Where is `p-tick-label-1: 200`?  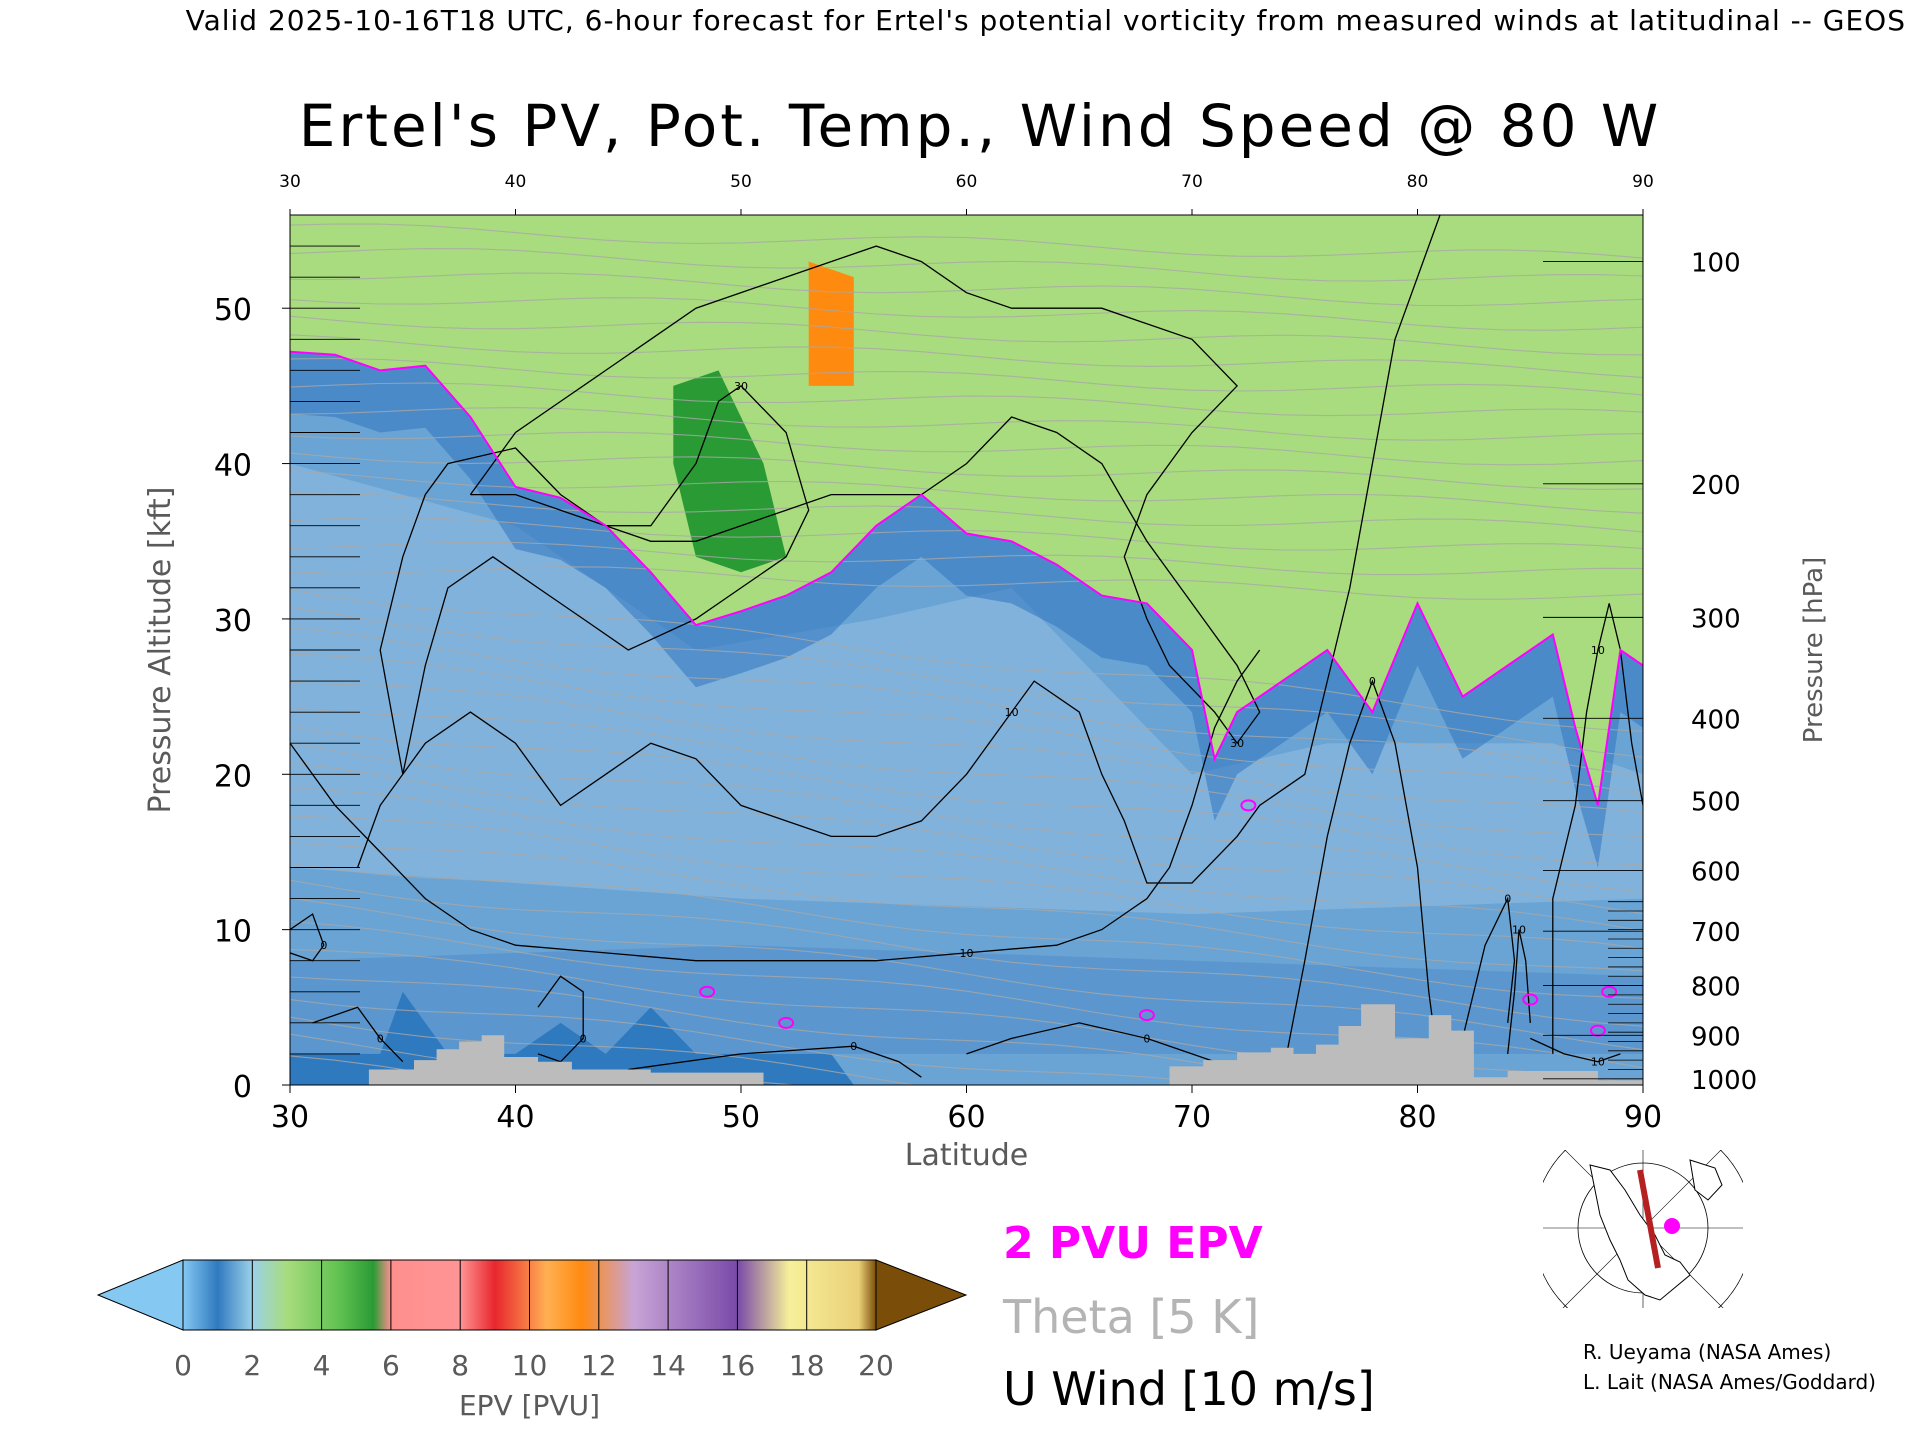
p-tick-label-1: 200 is located at coordinates (1716, 486).